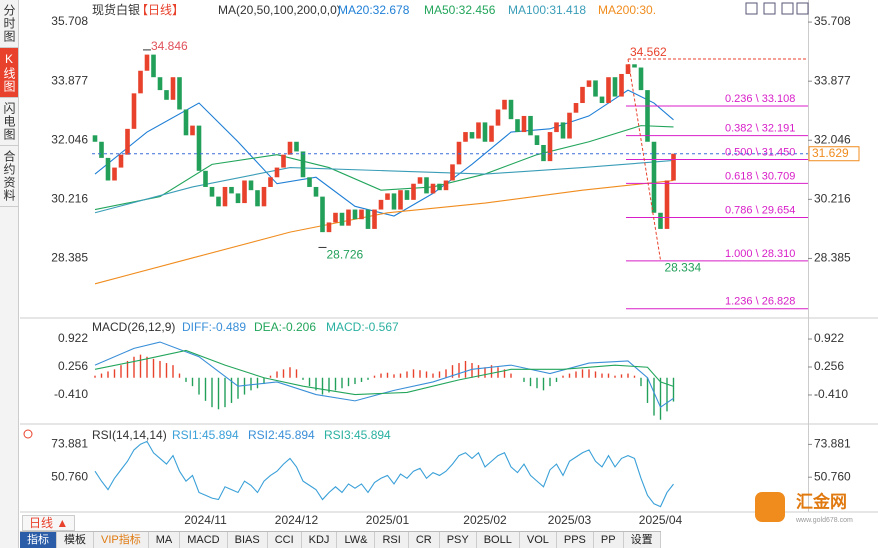 Image resolution: width=878 pixels, height=548 pixels. Describe the element at coordinates (834, 154) in the screenshot. I see `last-price-box` at that location.